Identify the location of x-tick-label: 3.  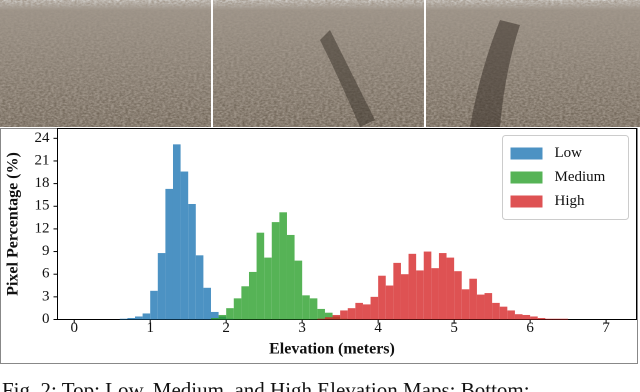
(302, 328).